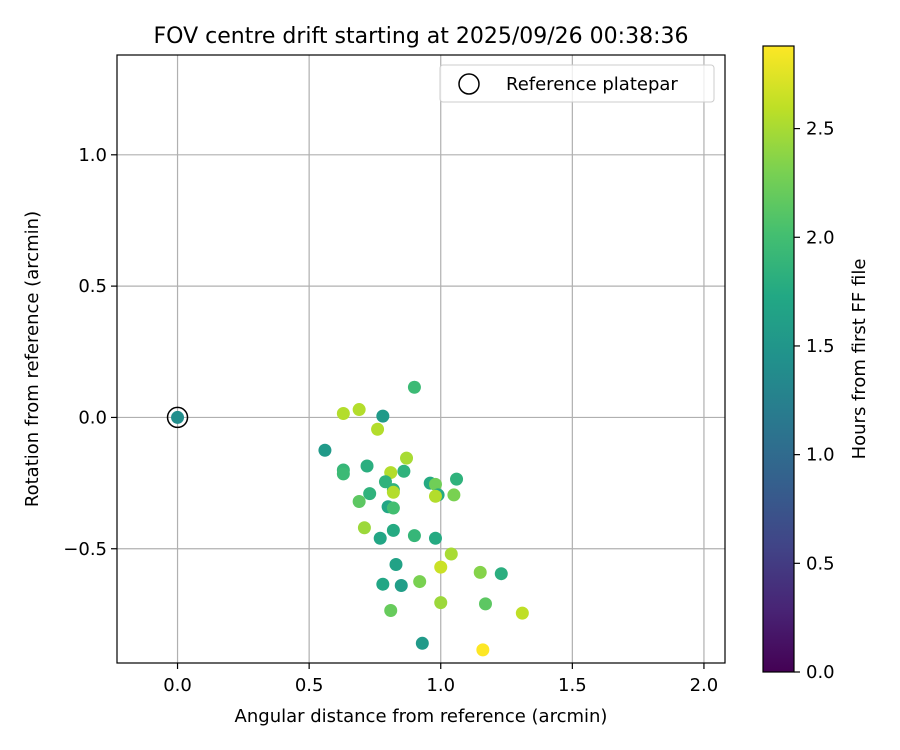 This screenshot has width=900, height=750. What do you see at coordinates (177, 685) in the screenshot?
I see `x-tick-label: 0.0` at bounding box center [177, 685].